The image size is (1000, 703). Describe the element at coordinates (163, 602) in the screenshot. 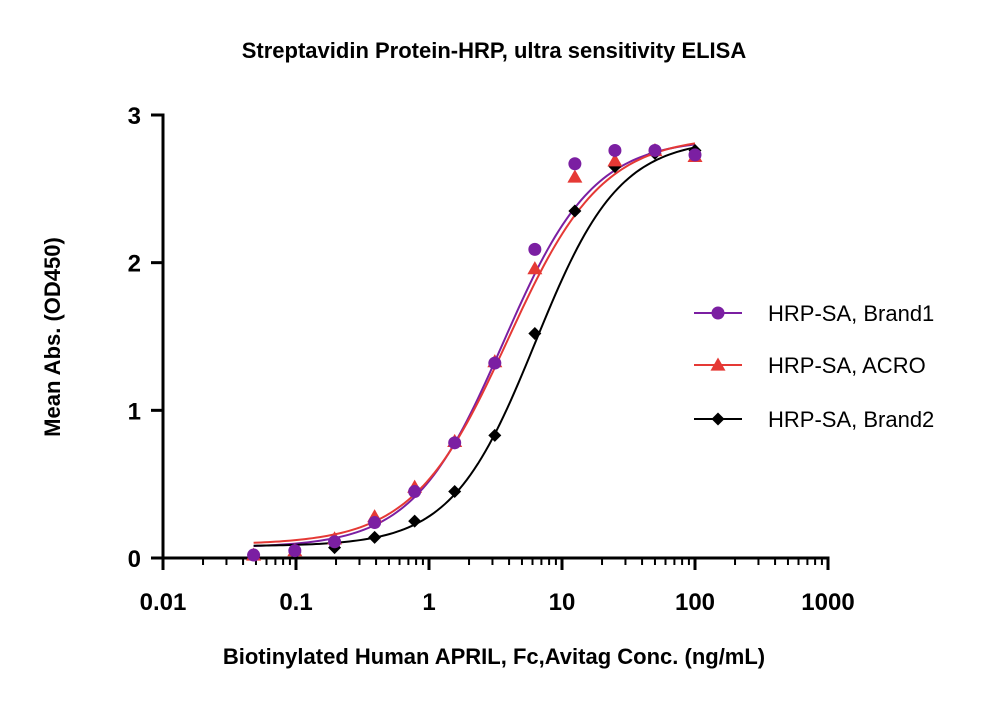

I see `x-tick-label: 0.01` at that location.